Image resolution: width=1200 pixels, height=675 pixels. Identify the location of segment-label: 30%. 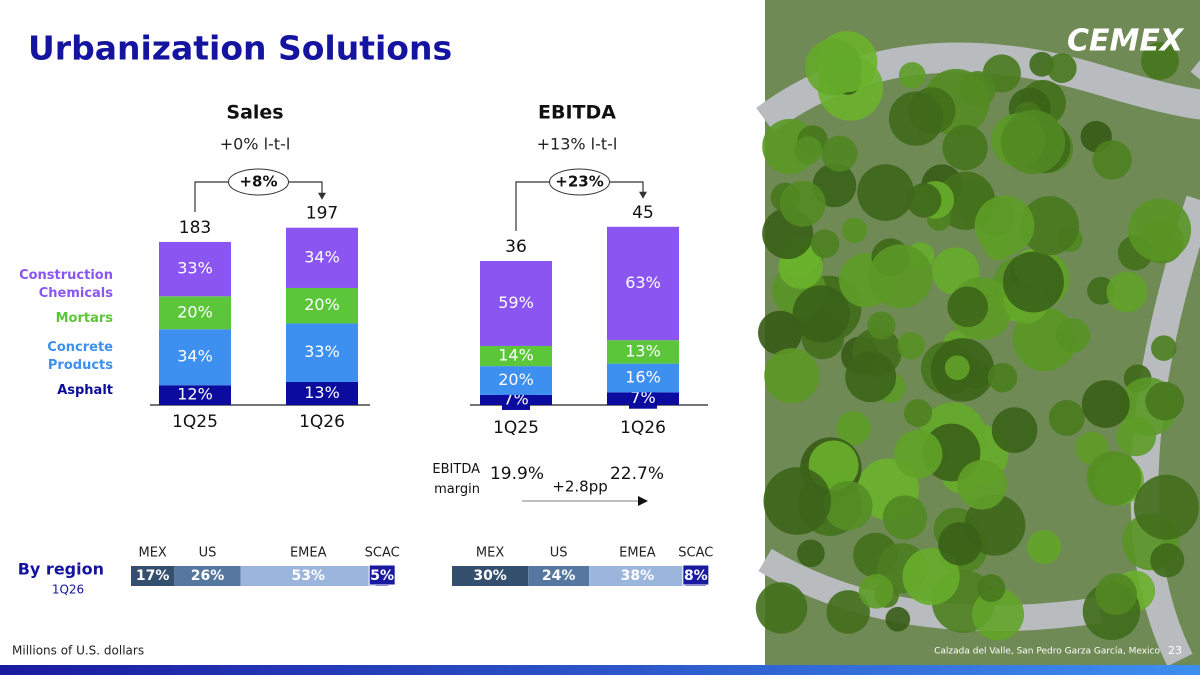
(490, 576).